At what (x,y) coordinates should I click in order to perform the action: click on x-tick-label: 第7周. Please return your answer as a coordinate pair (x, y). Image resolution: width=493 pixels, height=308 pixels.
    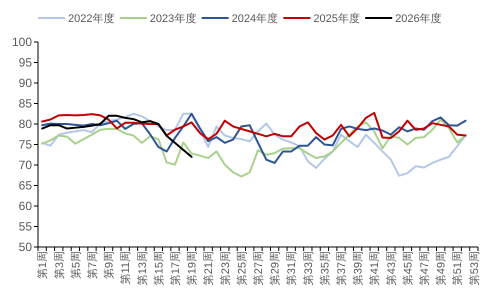
    Looking at the image, I should click on (92, 265).